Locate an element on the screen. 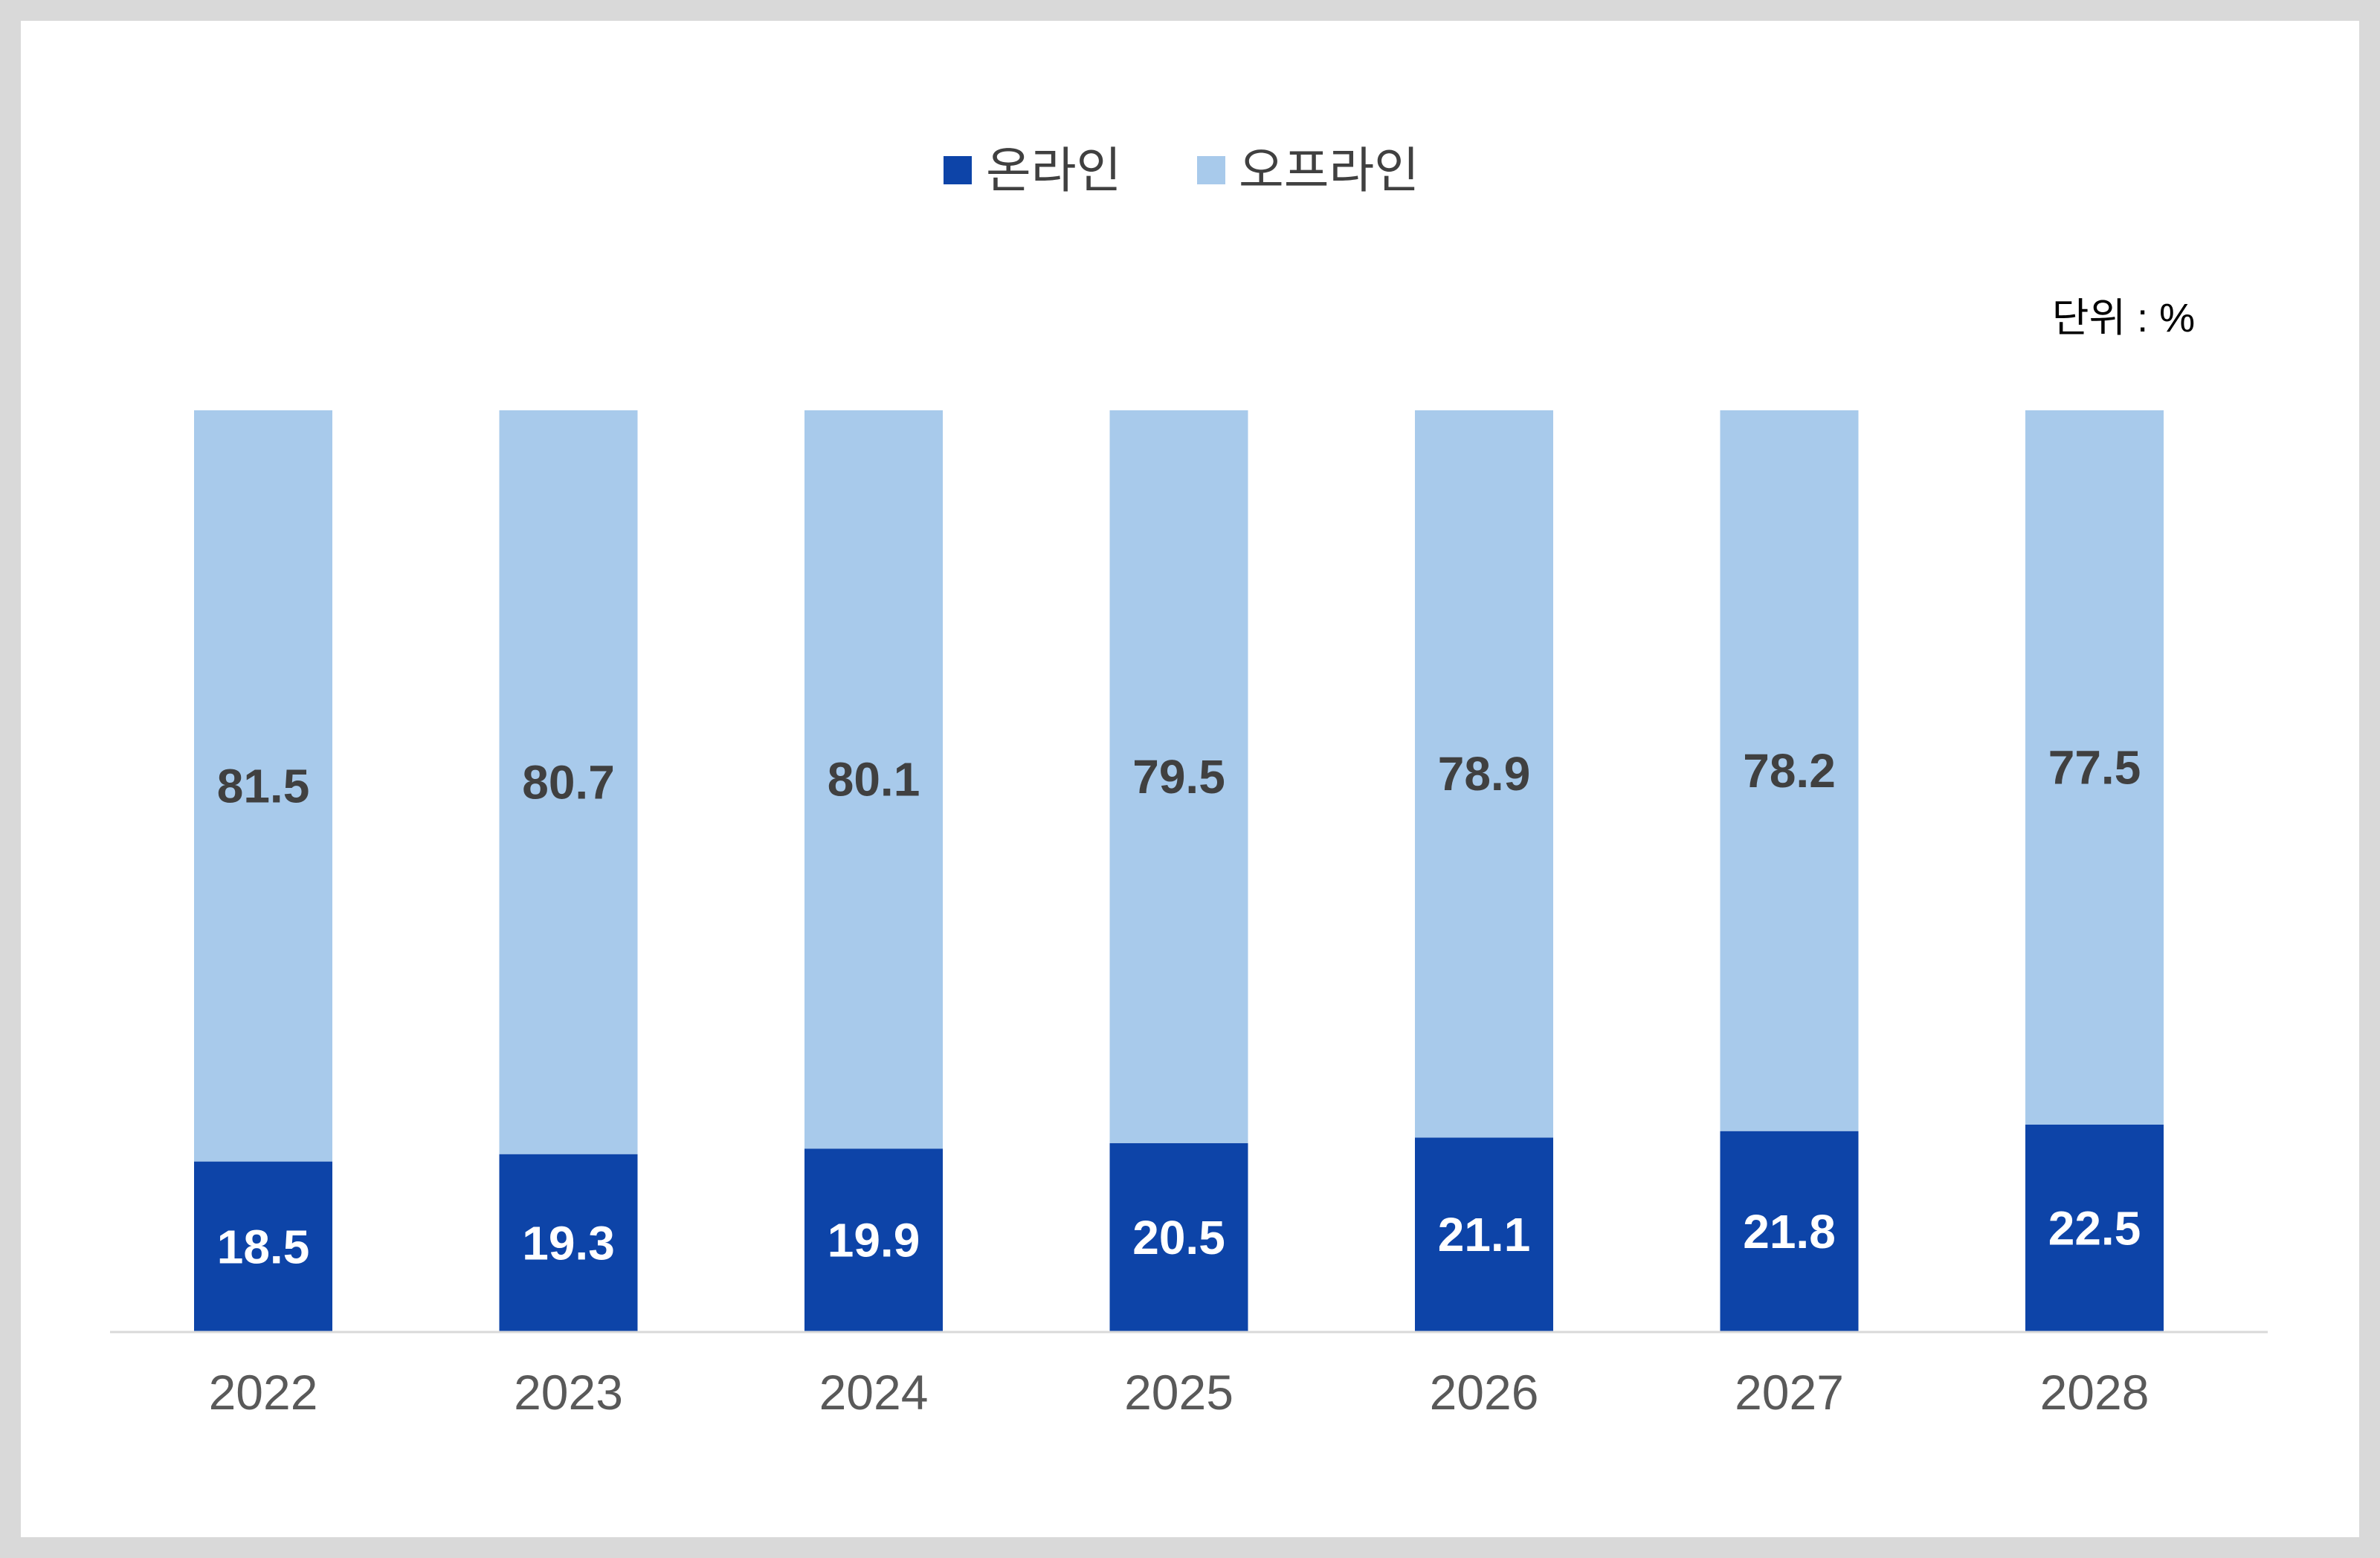 The width and height of the screenshot is (2380, 1558). data-label-offline-2023: 80.7 is located at coordinates (568, 782).